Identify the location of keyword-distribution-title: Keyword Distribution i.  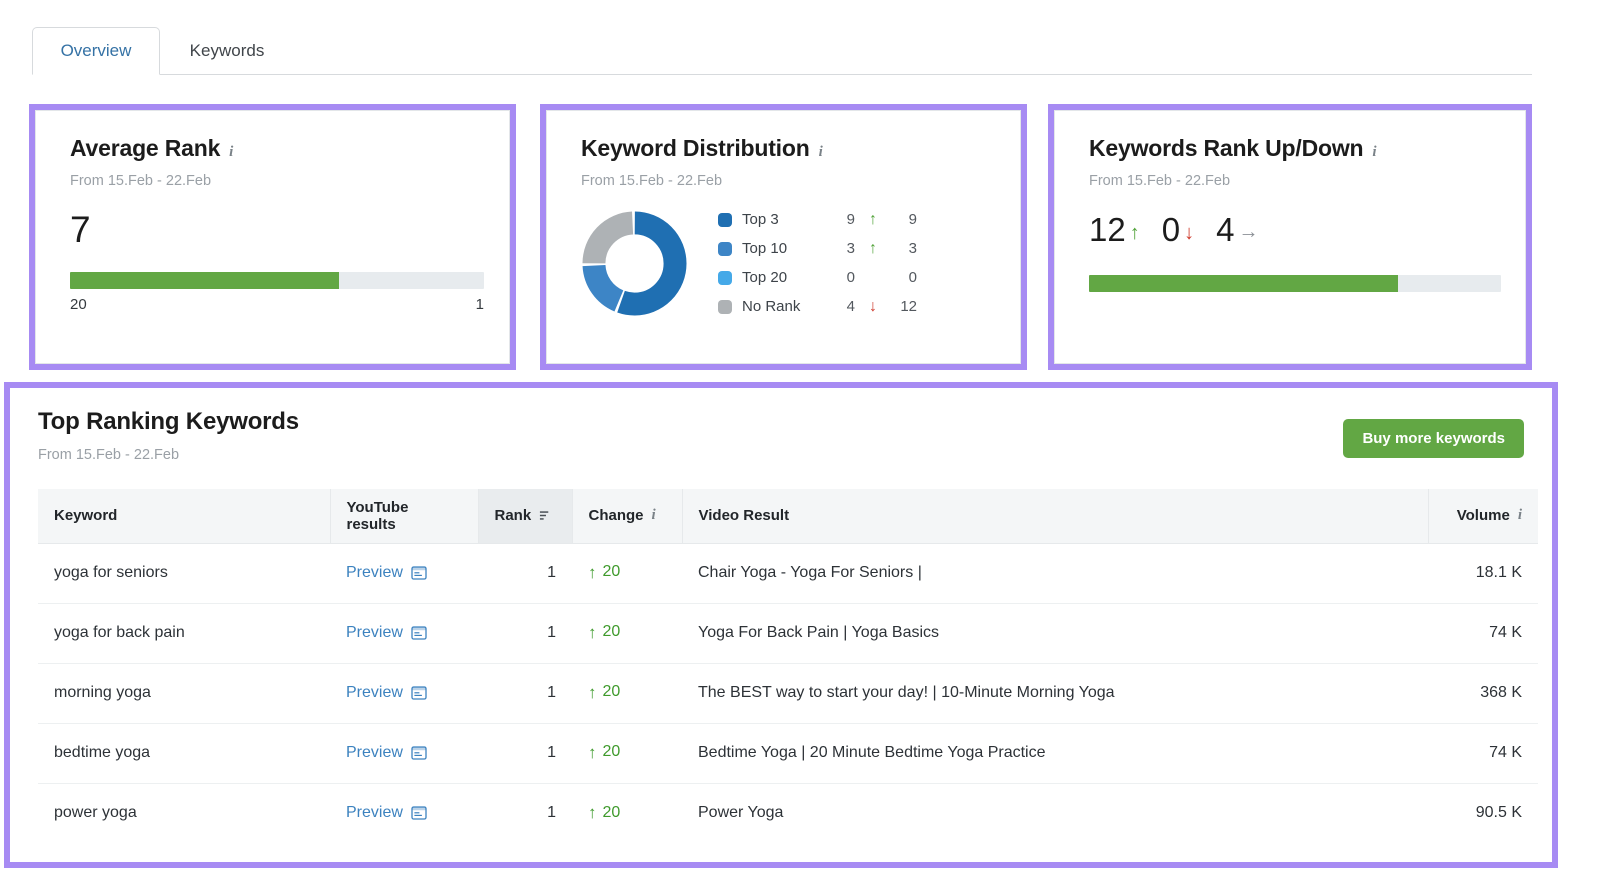
(783, 148).